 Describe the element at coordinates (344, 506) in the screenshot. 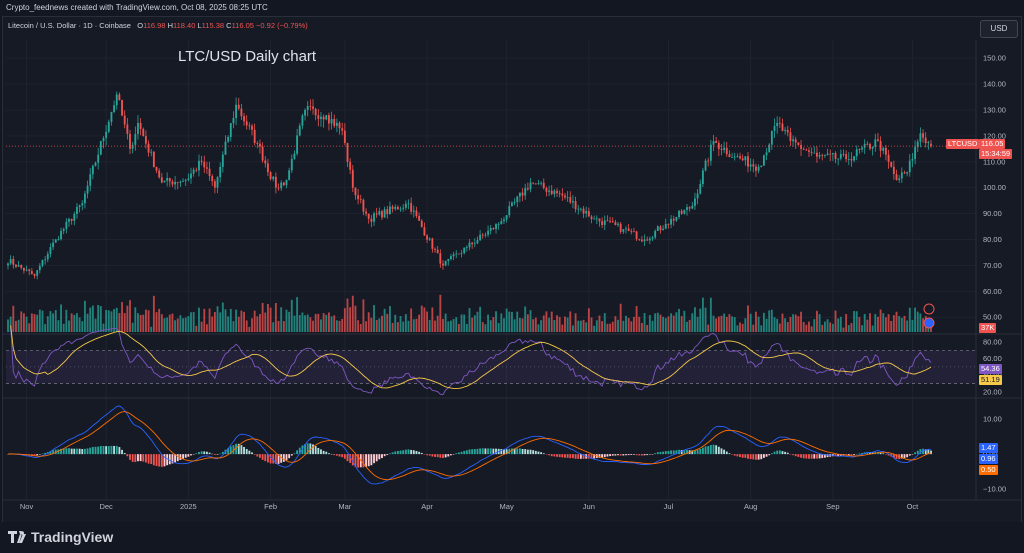

I see `time-axis-tick: Mar` at that location.